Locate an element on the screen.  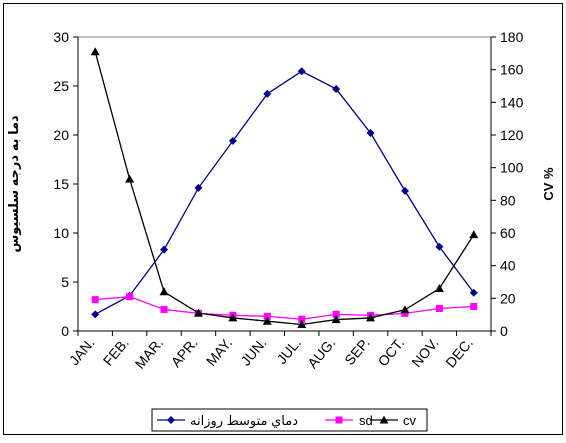
y2-tick-label: 80 is located at coordinates (508, 200).